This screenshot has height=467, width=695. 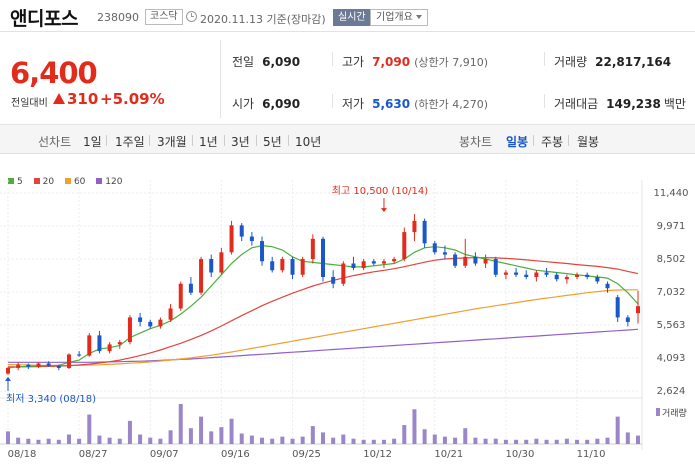 I want to click on amount-label: 거래대금, so click(x=576, y=104).